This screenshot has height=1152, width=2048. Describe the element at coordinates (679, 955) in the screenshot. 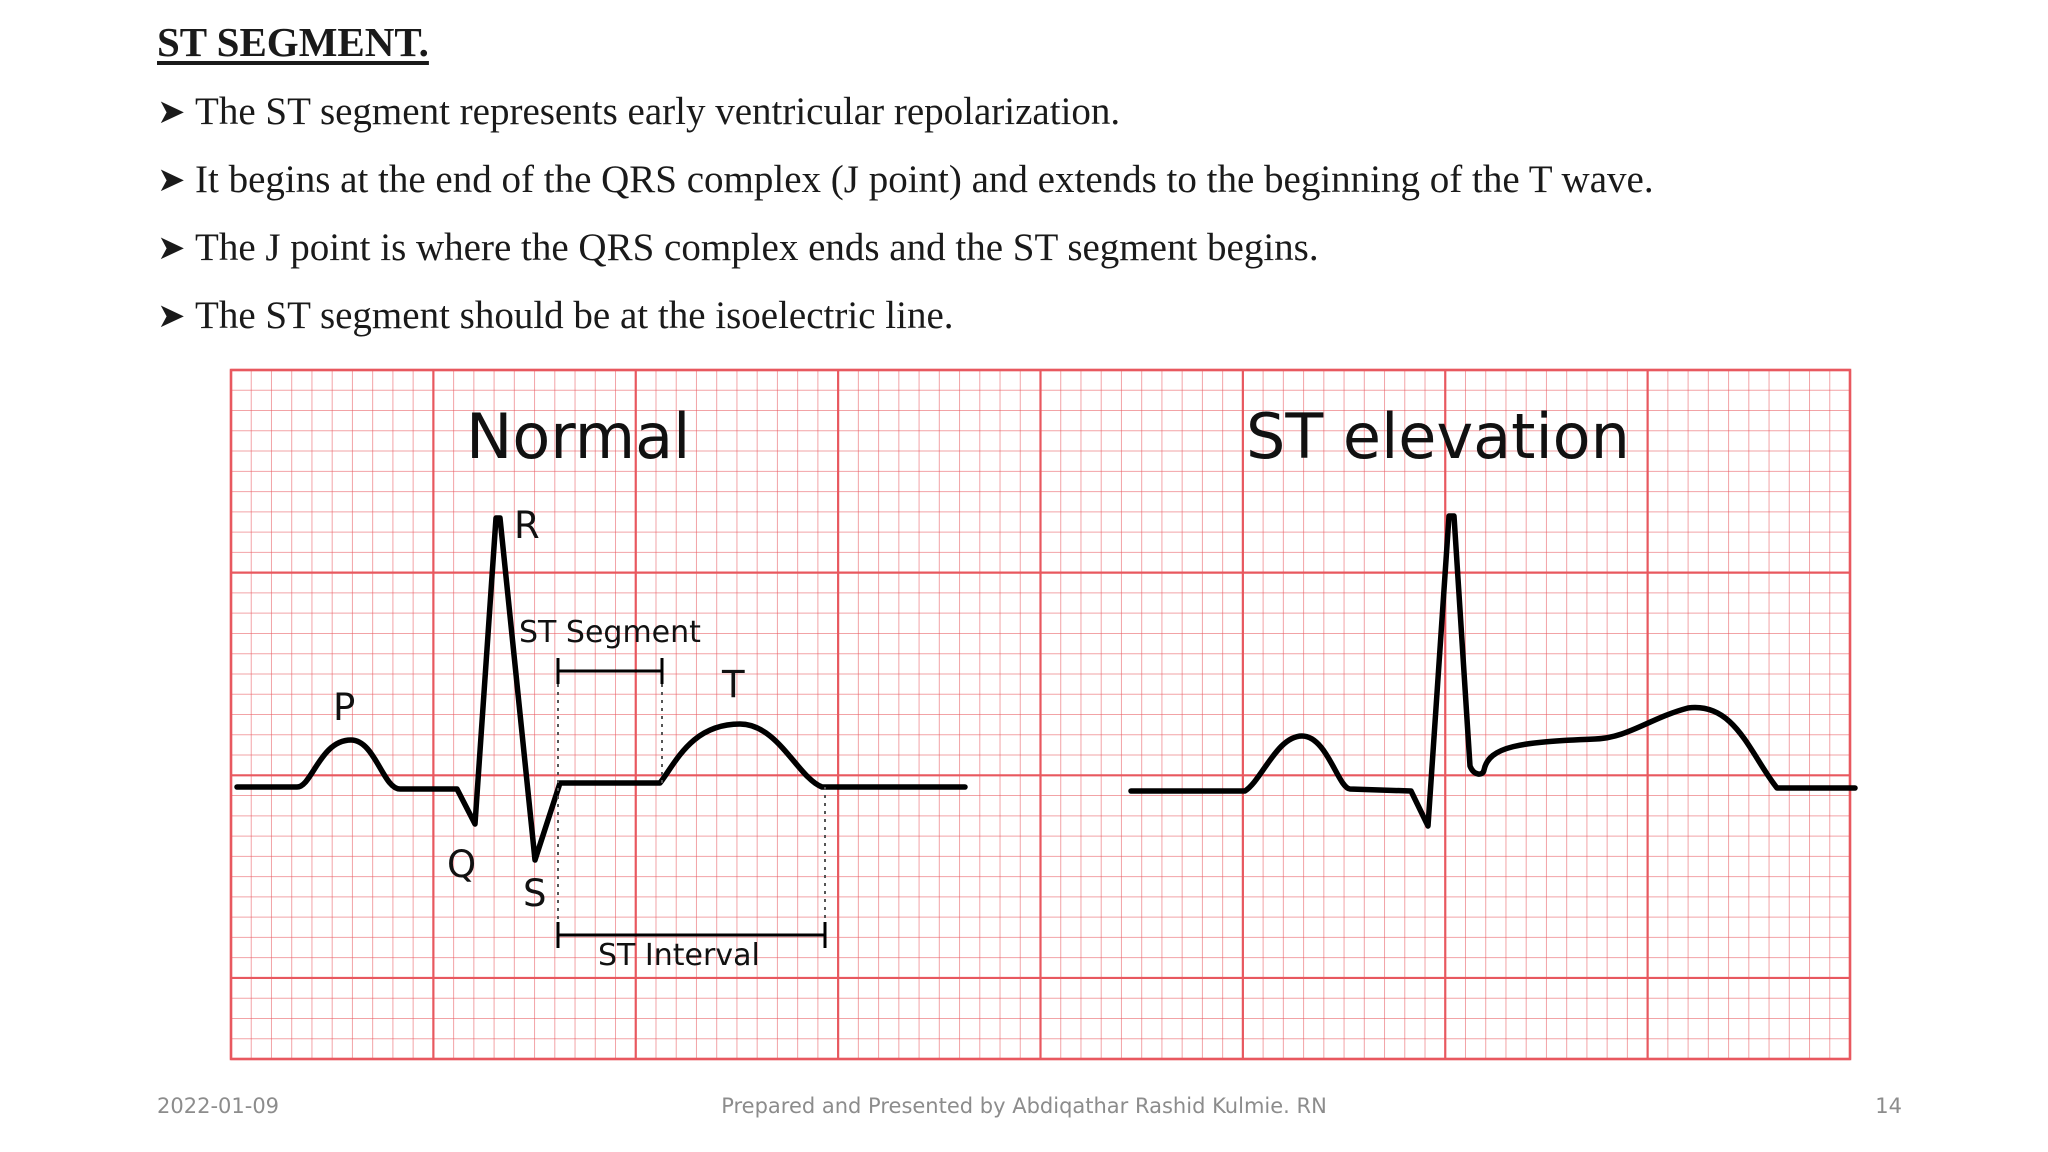

I see `label-st-interval: ST Interval` at that location.